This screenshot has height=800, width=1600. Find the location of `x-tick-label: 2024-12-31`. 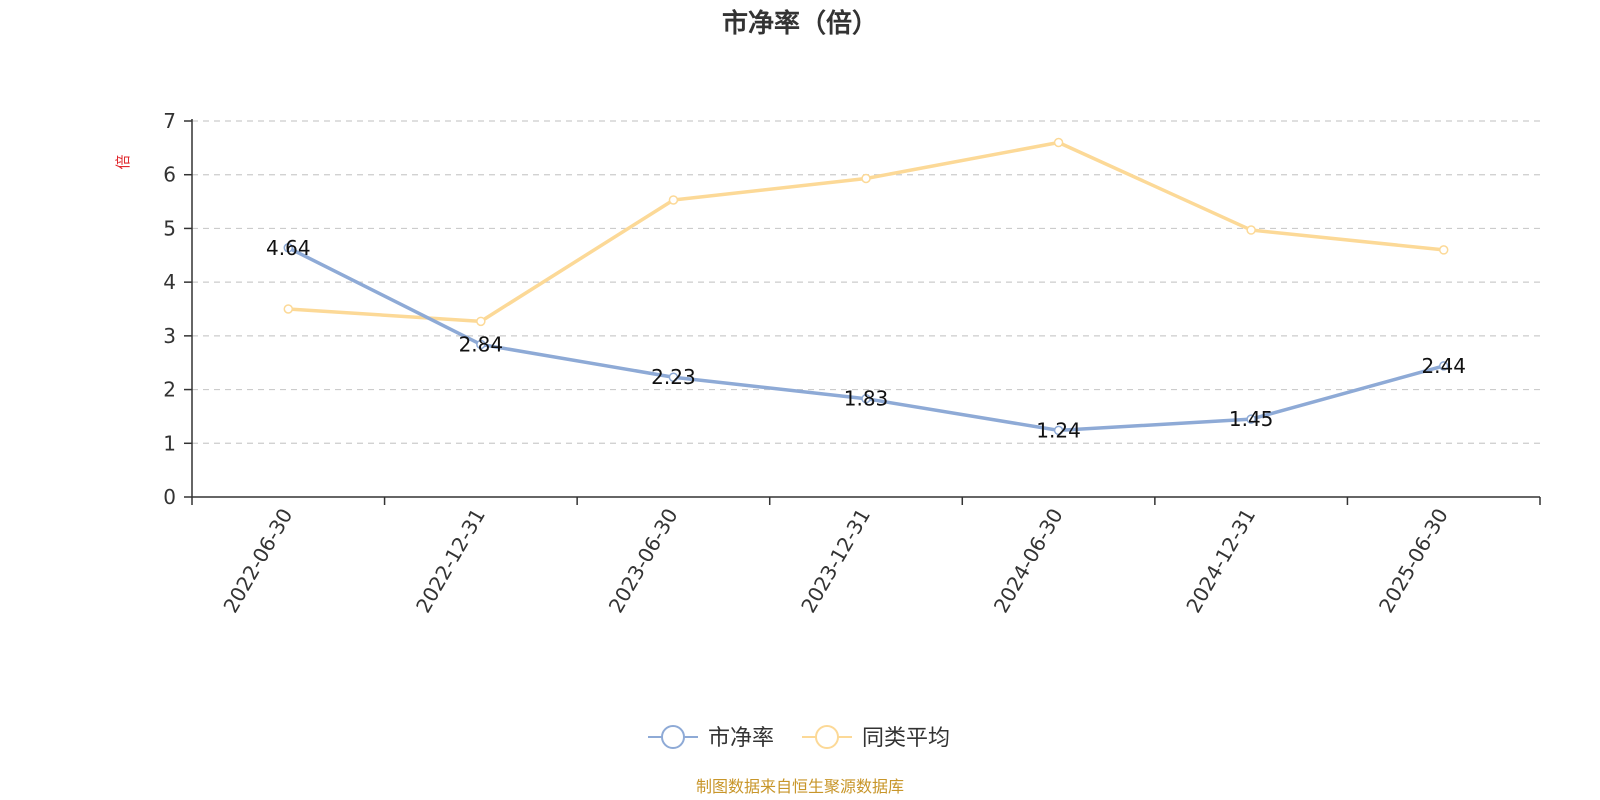

x-tick-label: 2024-12-31 is located at coordinates (1220, 560).